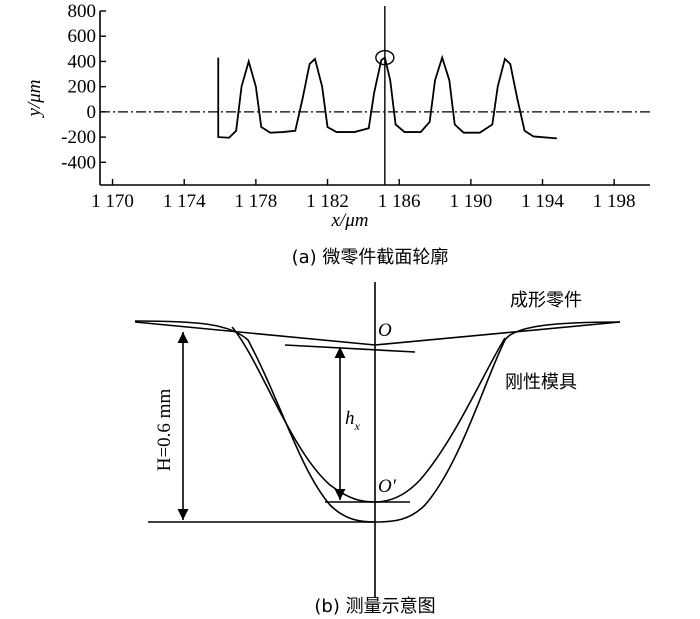  I want to click on line-series, so click(387, 97).